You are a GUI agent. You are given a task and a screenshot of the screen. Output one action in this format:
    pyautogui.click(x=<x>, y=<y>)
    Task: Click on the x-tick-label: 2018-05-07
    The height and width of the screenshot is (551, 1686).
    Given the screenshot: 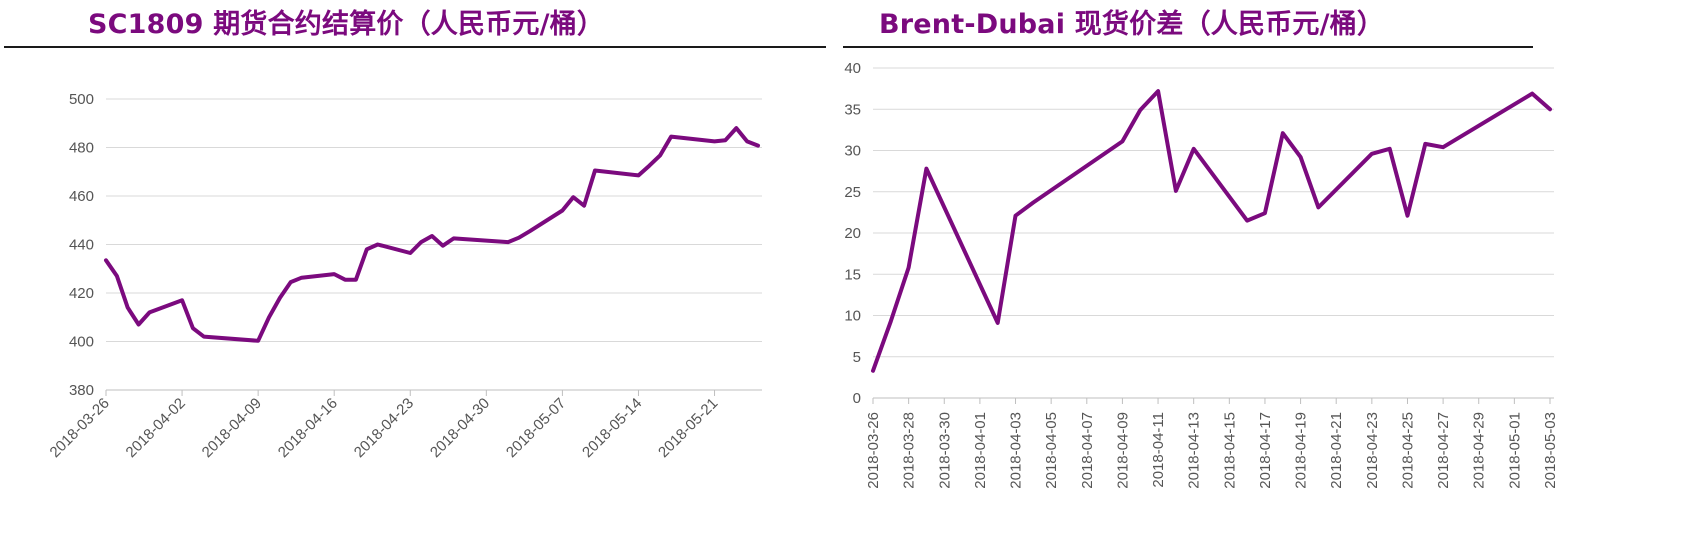 What is the action you would take?
    pyautogui.click(x=536, y=428)
    